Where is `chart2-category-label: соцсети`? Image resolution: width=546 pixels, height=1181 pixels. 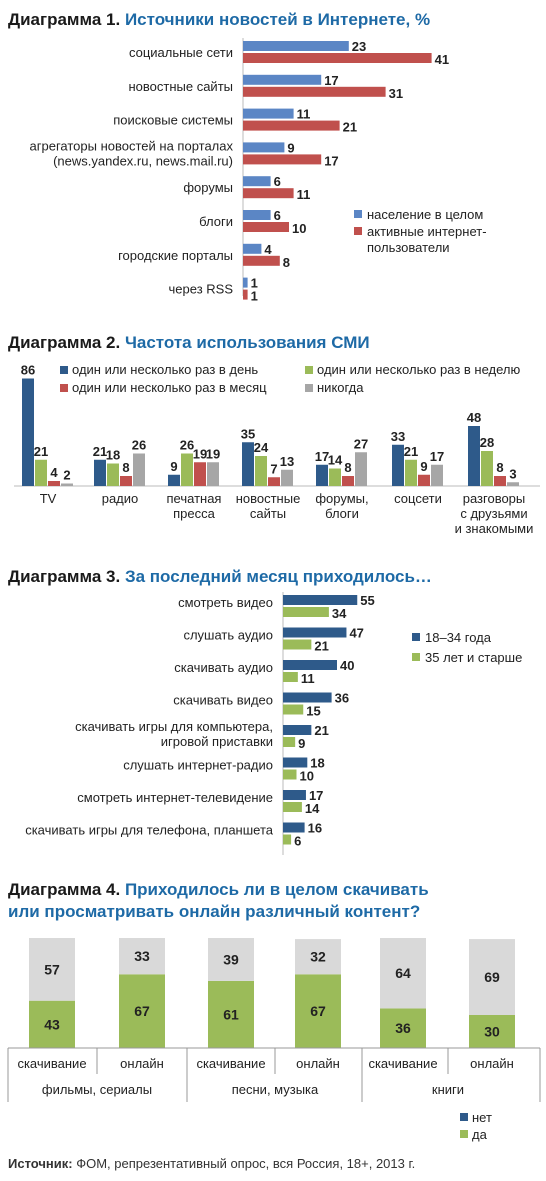 chart2-category-label: соцсети is located at coordinates (418, 498).